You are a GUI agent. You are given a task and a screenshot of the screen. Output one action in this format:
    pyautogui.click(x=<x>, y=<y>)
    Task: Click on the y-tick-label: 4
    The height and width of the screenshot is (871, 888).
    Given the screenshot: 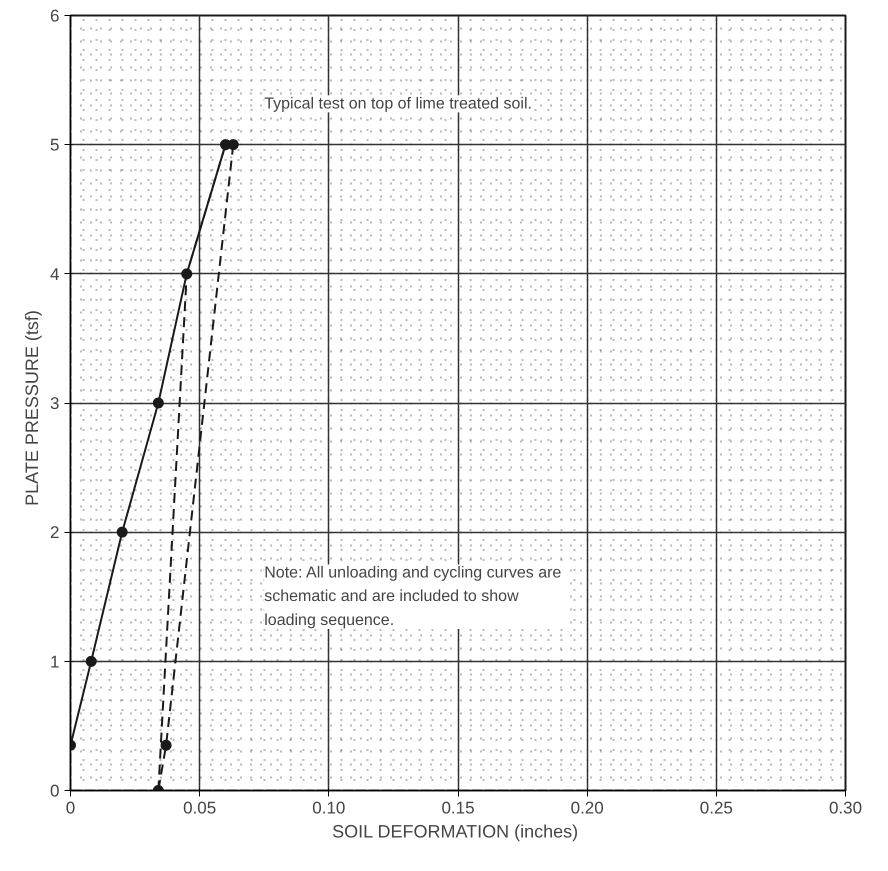 What is the action you would take?
    pyautogui.click(x=55, y=274)
    